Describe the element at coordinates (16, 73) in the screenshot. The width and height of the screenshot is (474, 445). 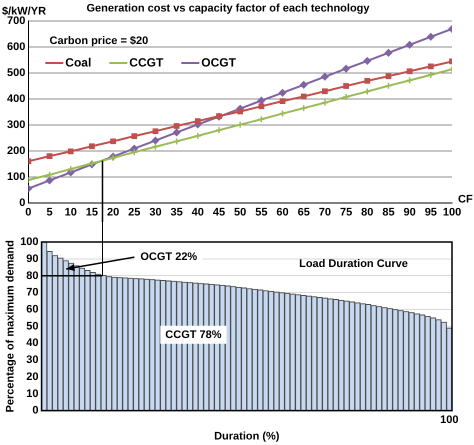
I see `y-tick-label: 500` at that location.